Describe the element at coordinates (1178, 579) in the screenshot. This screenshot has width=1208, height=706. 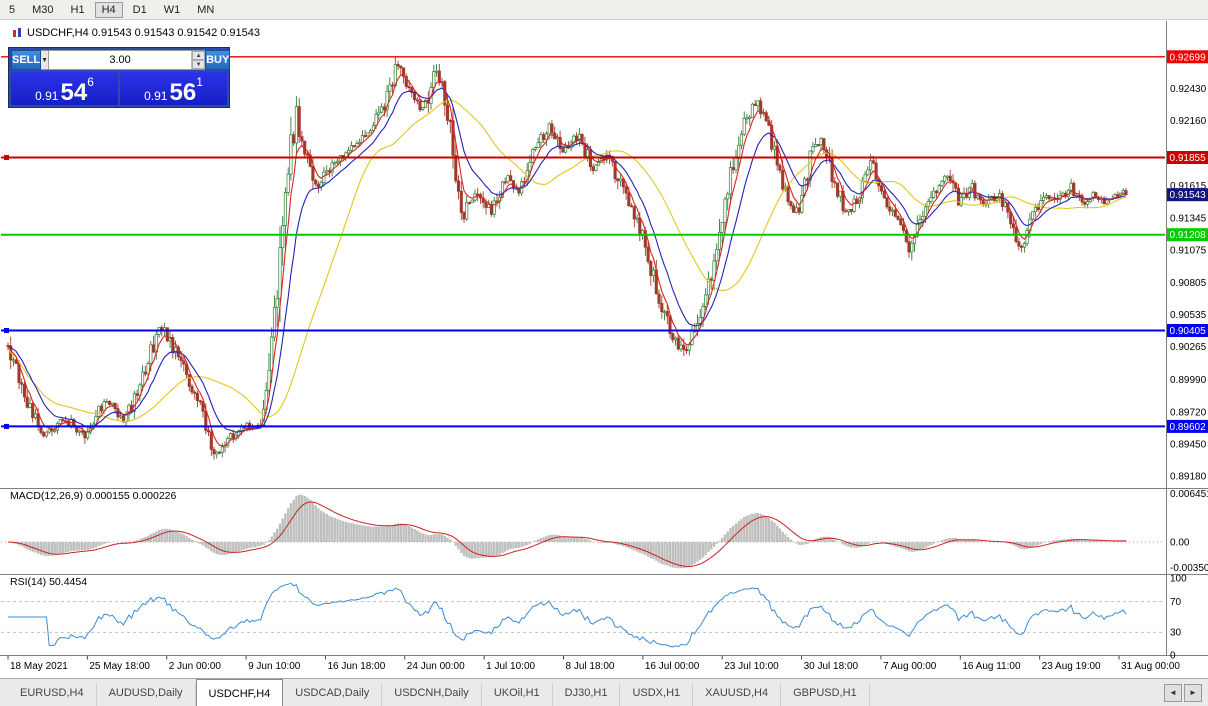
I see `svg-text: 100` at that location.